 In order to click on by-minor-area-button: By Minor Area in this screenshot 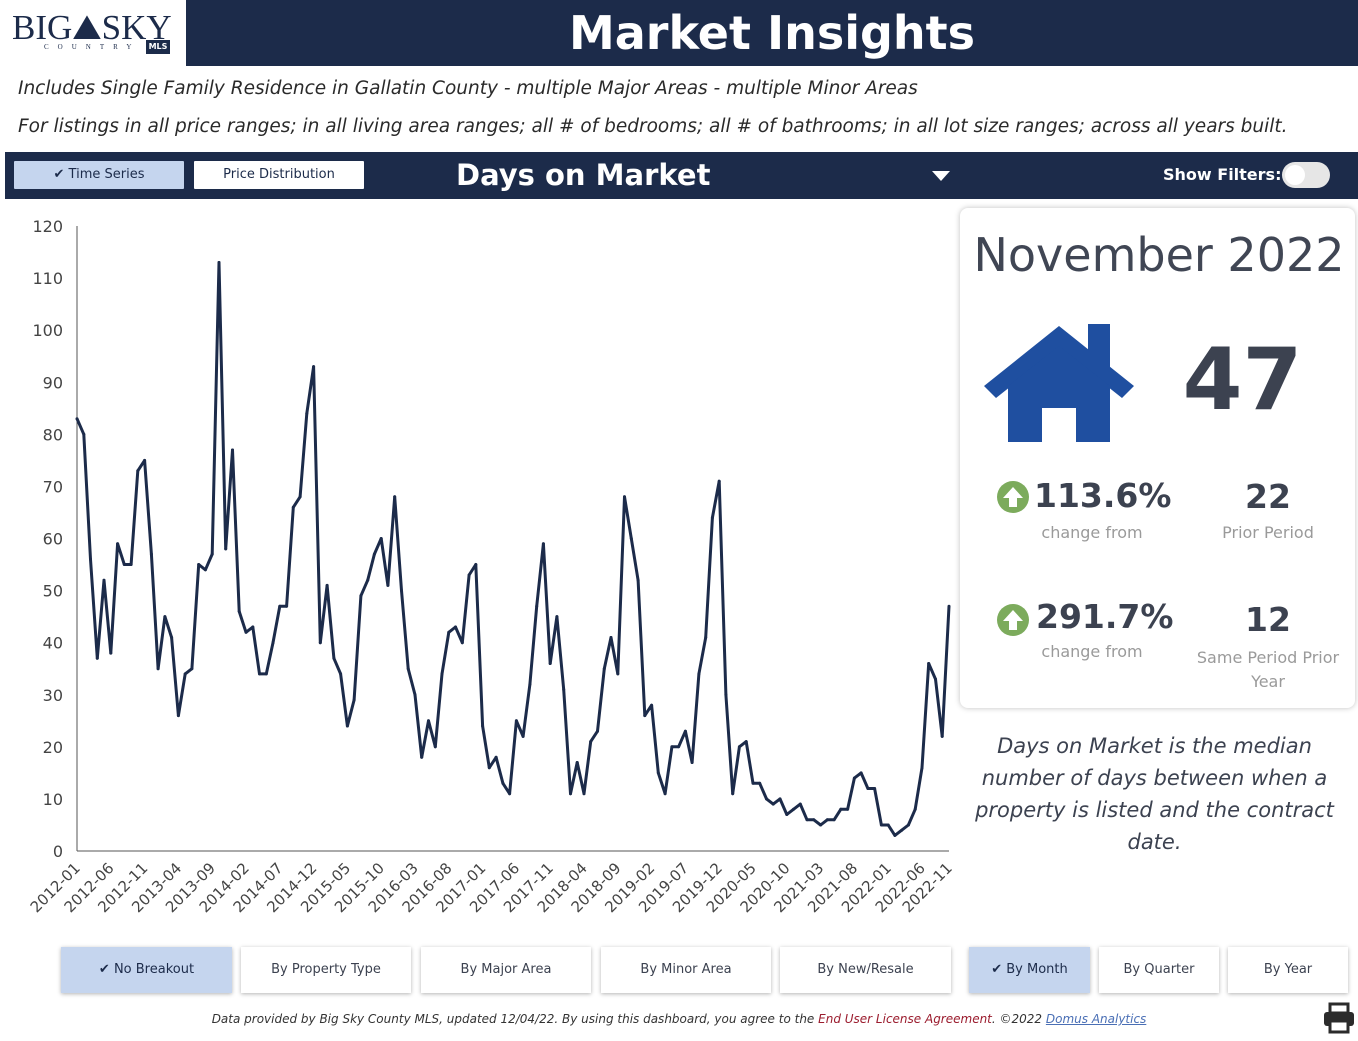, I will do `click(686, 970)`.